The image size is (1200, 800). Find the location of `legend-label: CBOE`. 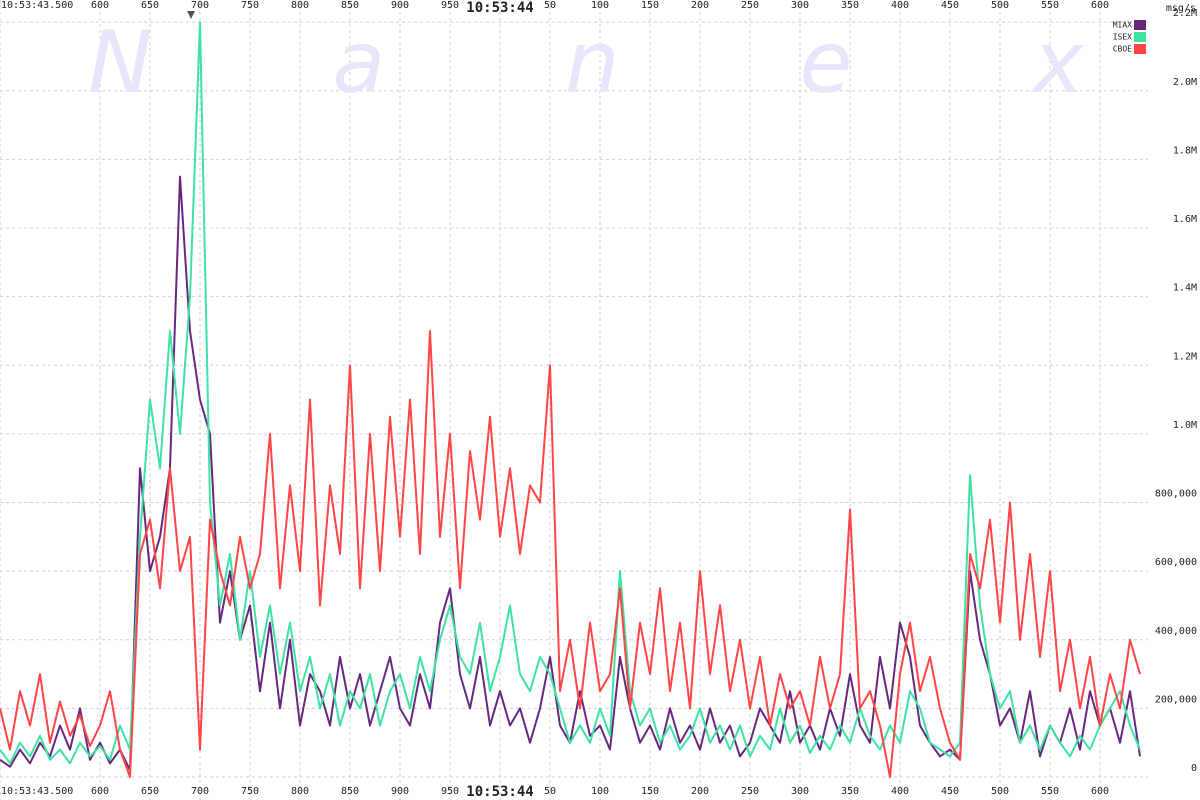

legend-label: CBOE is located at coordinates (1122, 49).